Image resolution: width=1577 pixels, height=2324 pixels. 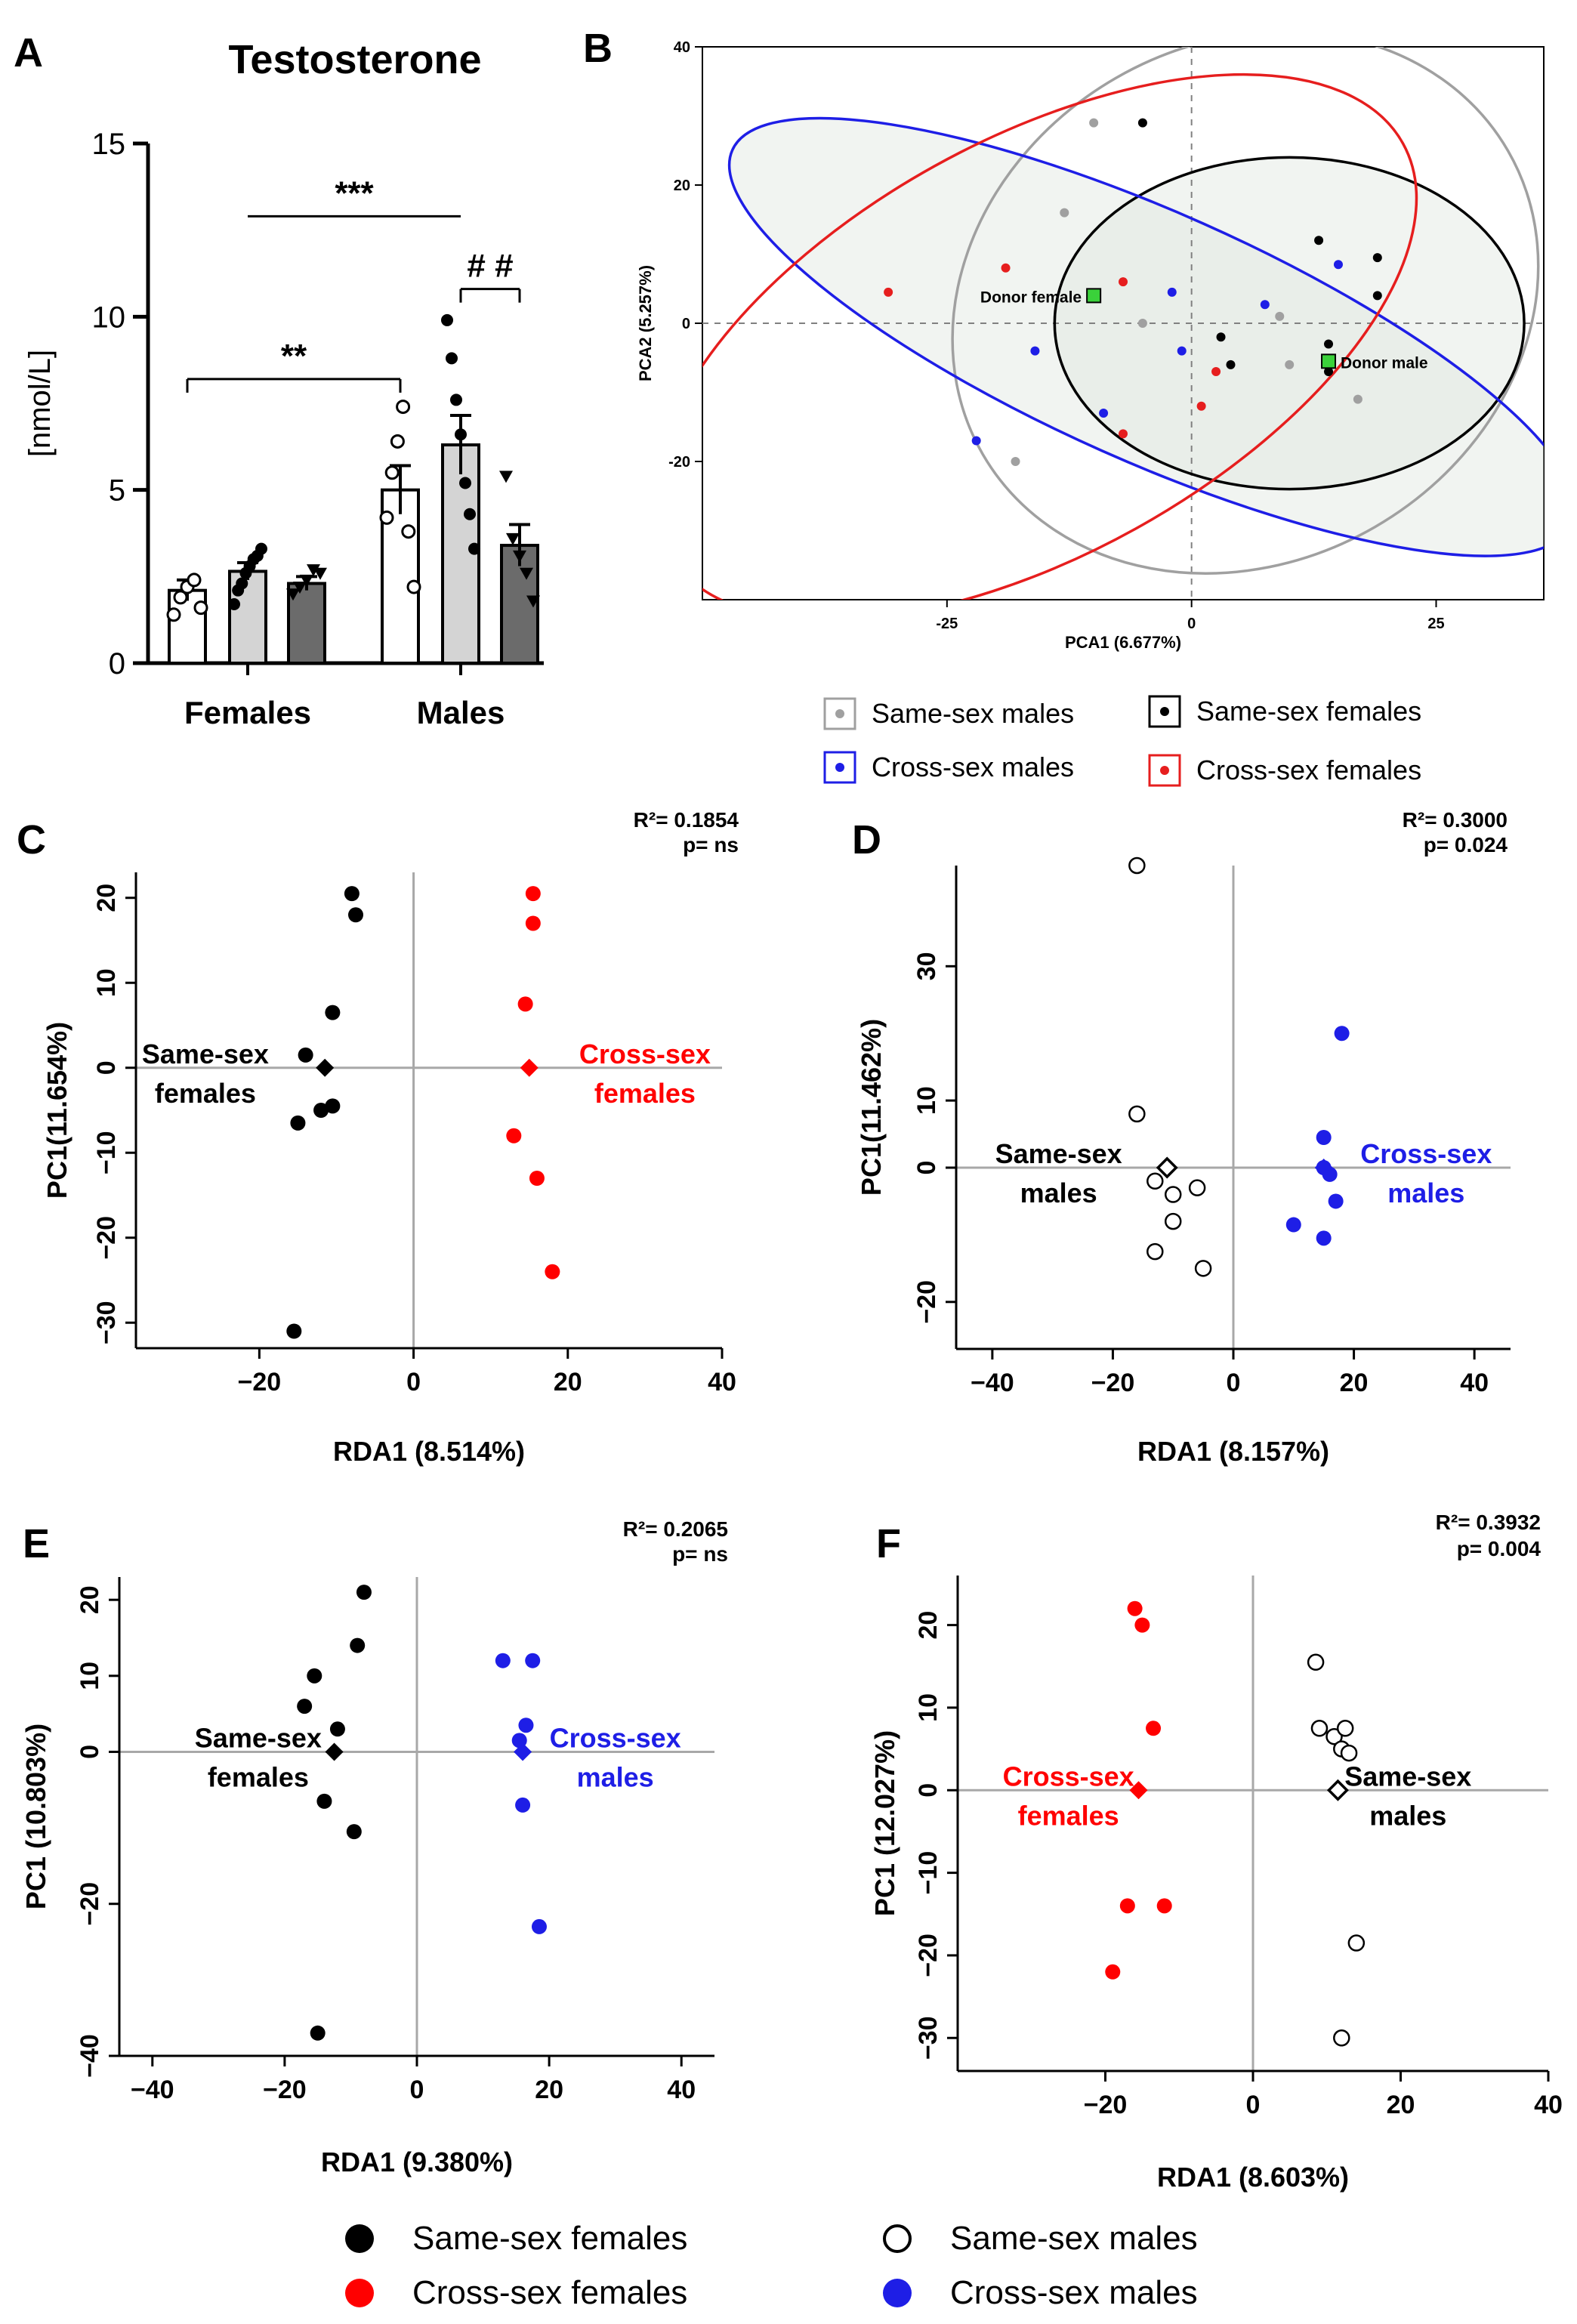 What do you see at coordinates (884, 1823) in the screenshot?
I see `y-axis-label: PC1 (12.027%)` at bounding box center [884, 1823].